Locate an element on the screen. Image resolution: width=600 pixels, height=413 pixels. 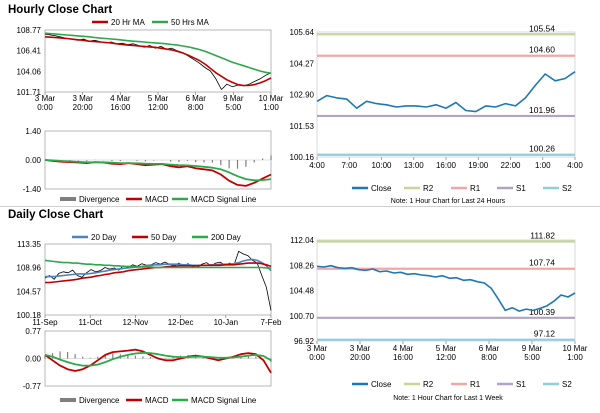
daily_price-ytick-label: 108.96 is located at coordinates (29, 268).